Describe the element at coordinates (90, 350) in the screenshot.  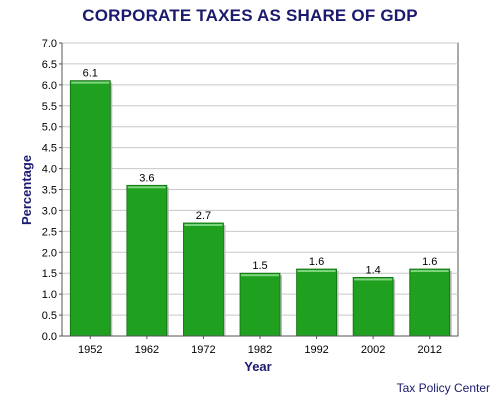
I see `x-tick-label: 1952` at that location.